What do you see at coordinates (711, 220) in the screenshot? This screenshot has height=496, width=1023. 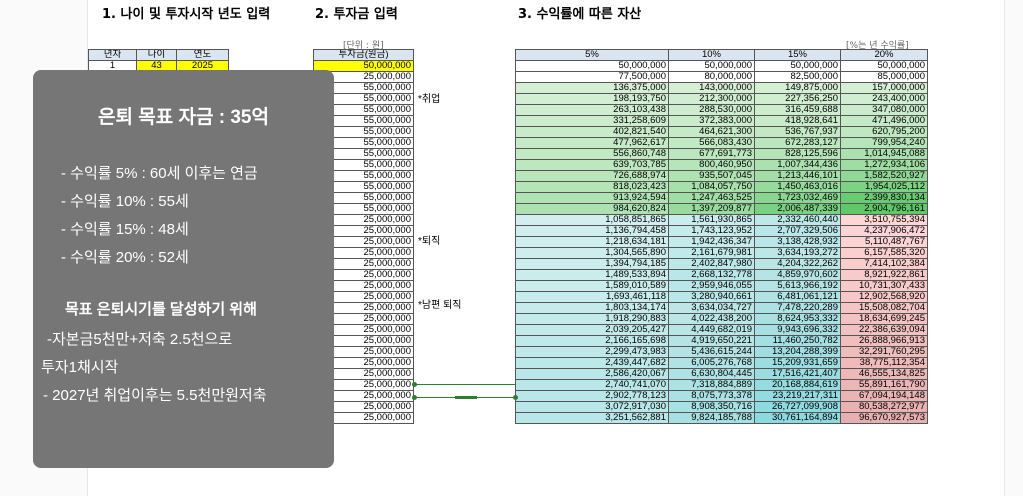 I see `rate-cell: 1,561,930,865` at bounding box center [711, 220].